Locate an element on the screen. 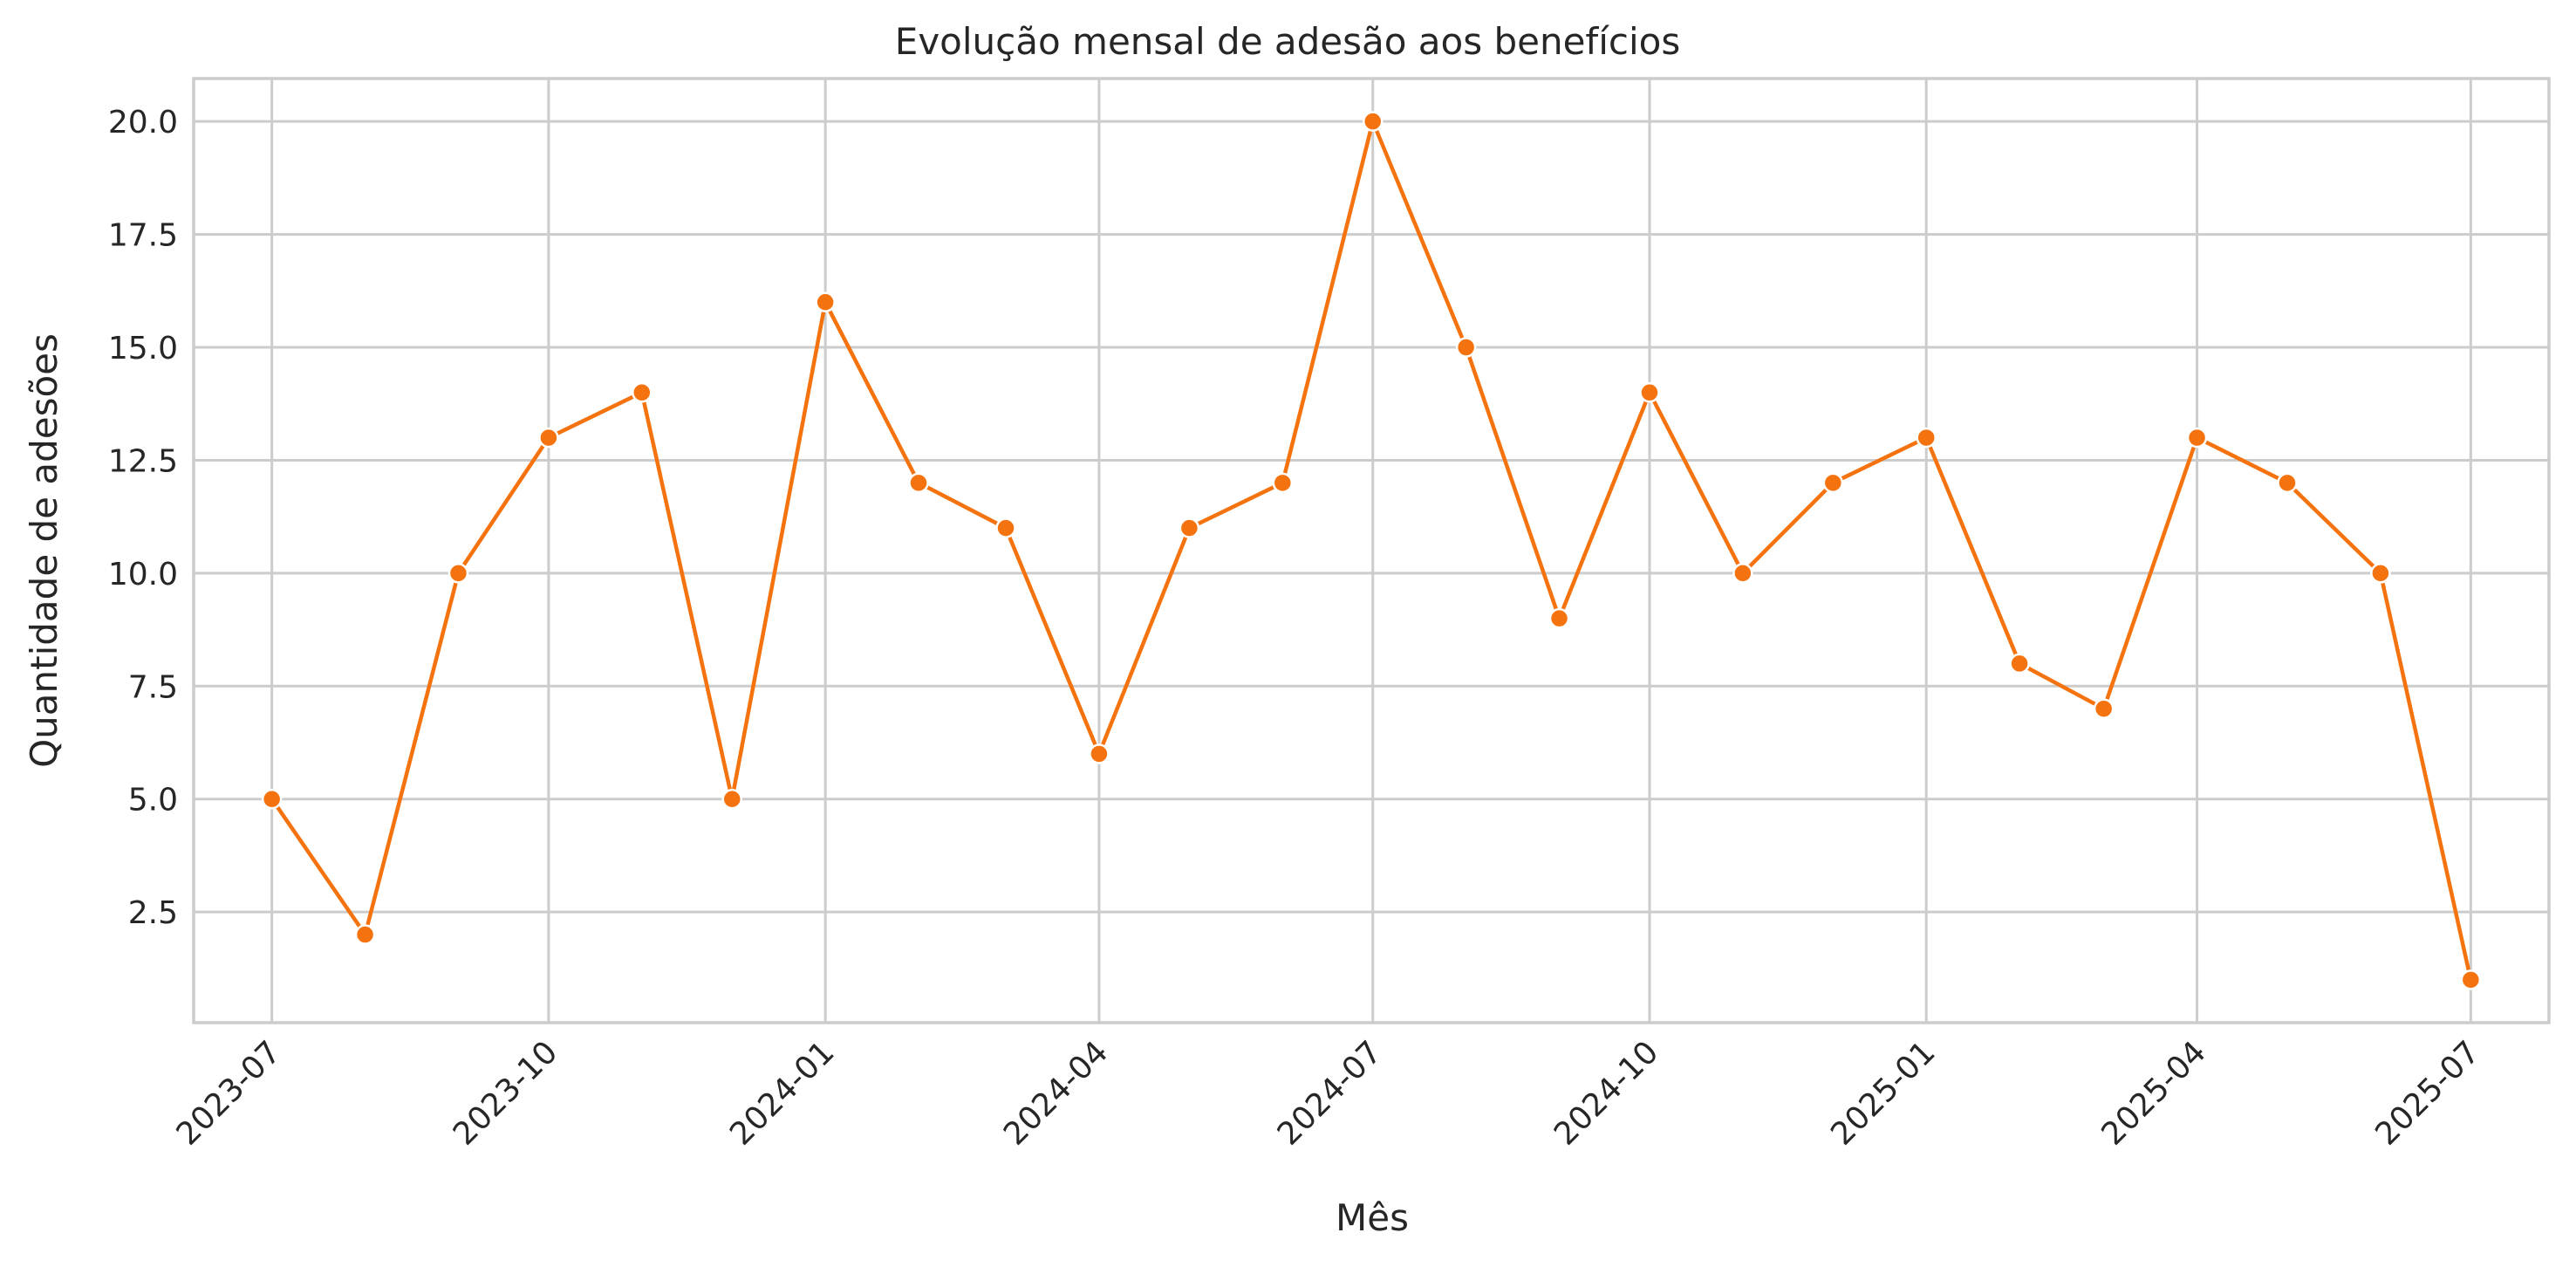  y-tick-label: 17.5 is located at coordinates (143, 236).